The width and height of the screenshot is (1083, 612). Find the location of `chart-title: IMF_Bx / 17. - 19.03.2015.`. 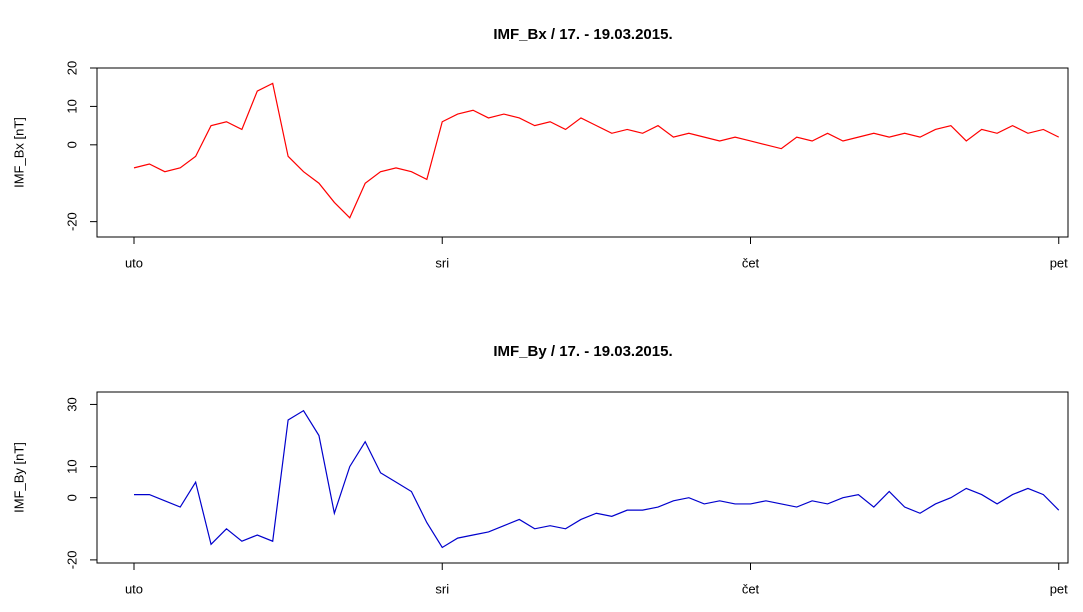

chart-title: IMF_Bx / 17. - 19.03.2015. is located at coordinates (582, 34).